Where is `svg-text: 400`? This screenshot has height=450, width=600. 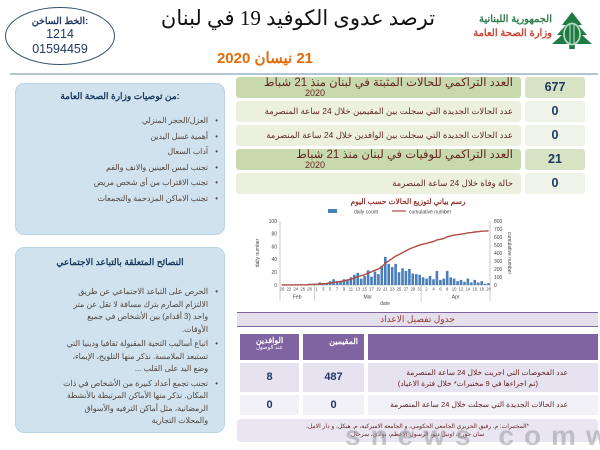
svg-text: 400 is located at coordinates (498, 254).